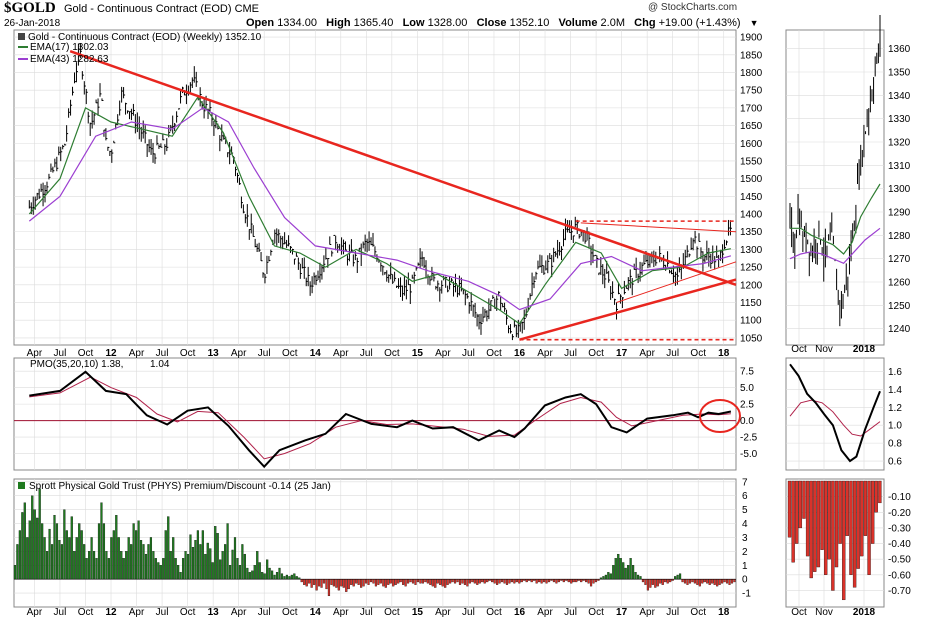  Describe the element at coordinates (418, 353) in the screenshot. I see `x-tick-label: 15` at that location.